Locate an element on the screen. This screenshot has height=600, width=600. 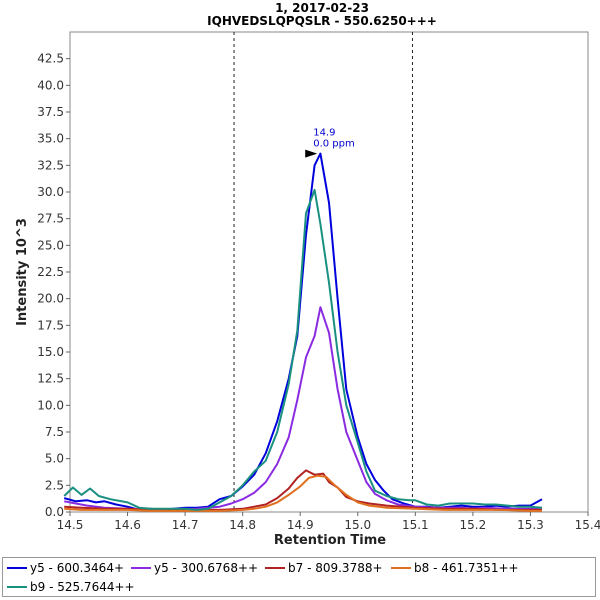
legend-item: y5 - 300.6768++ is located at coordinates (194, 568).